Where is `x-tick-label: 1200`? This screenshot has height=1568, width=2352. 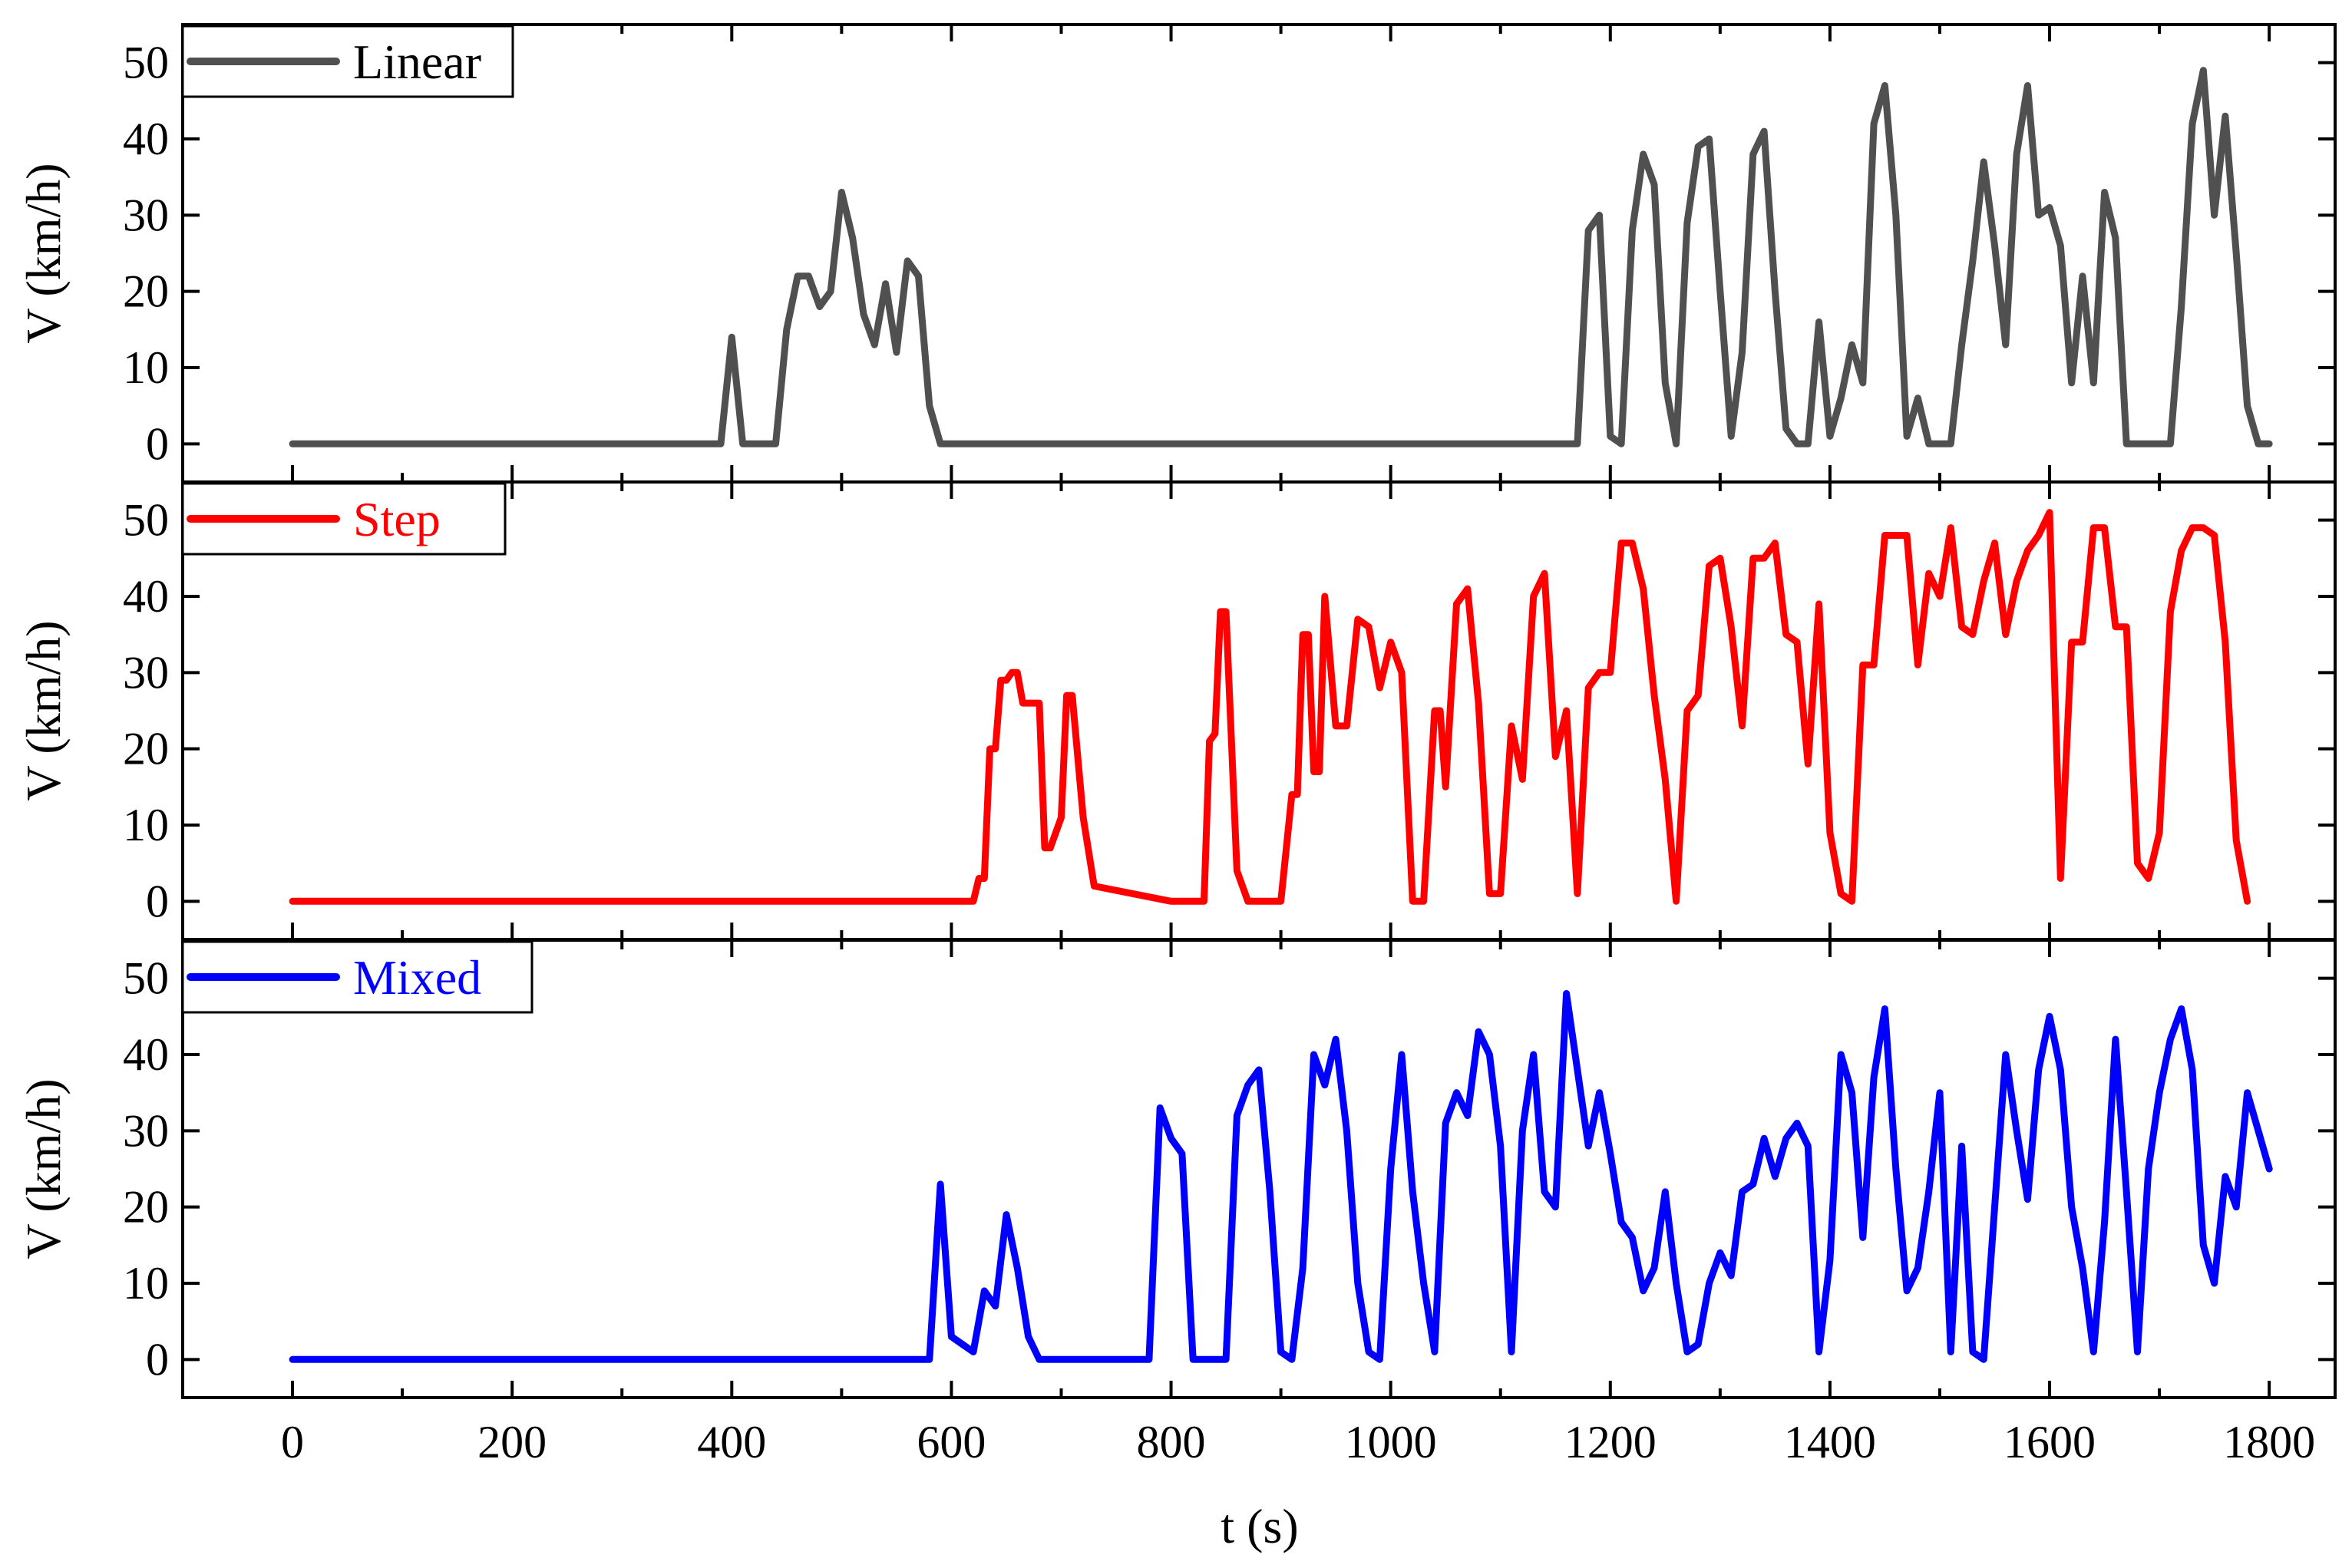
x-tick-label: 1200 is located at coordinates (1610, 1442).